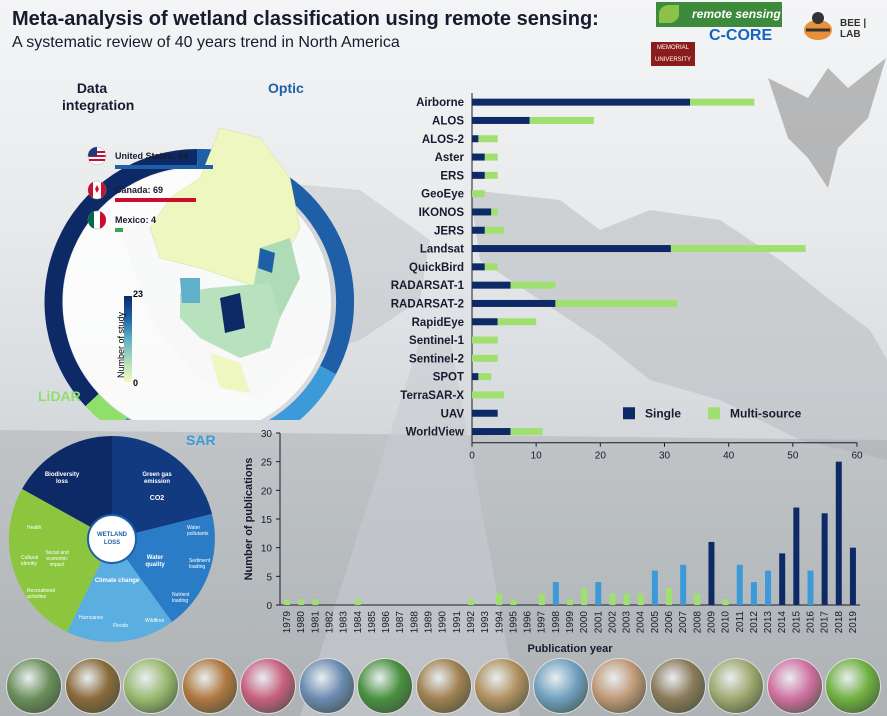 The image size is (887, 716). Describe the element at coordinates (442, 213) in the screenshot. I see `hbar-category-label: IKONOS` at that location.